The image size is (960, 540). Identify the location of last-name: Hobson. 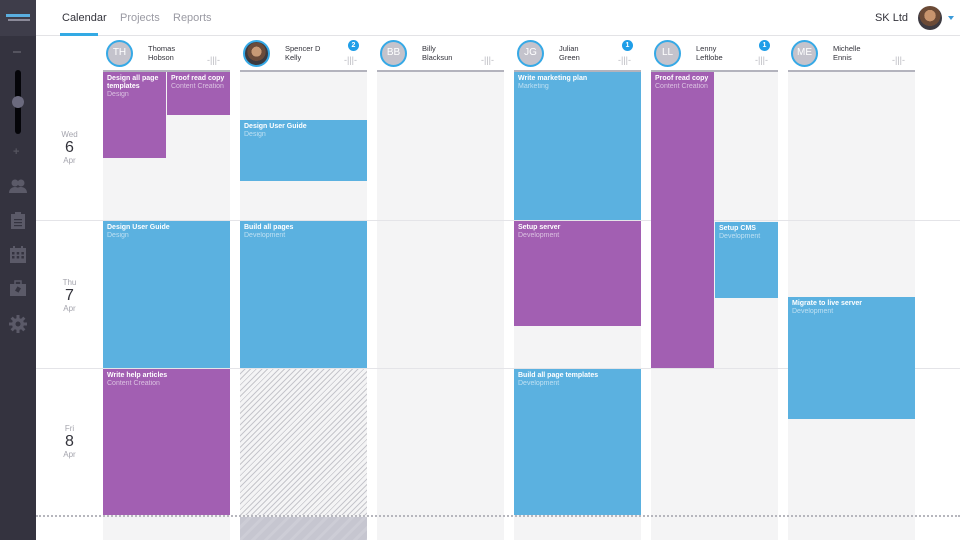
(161, 57).